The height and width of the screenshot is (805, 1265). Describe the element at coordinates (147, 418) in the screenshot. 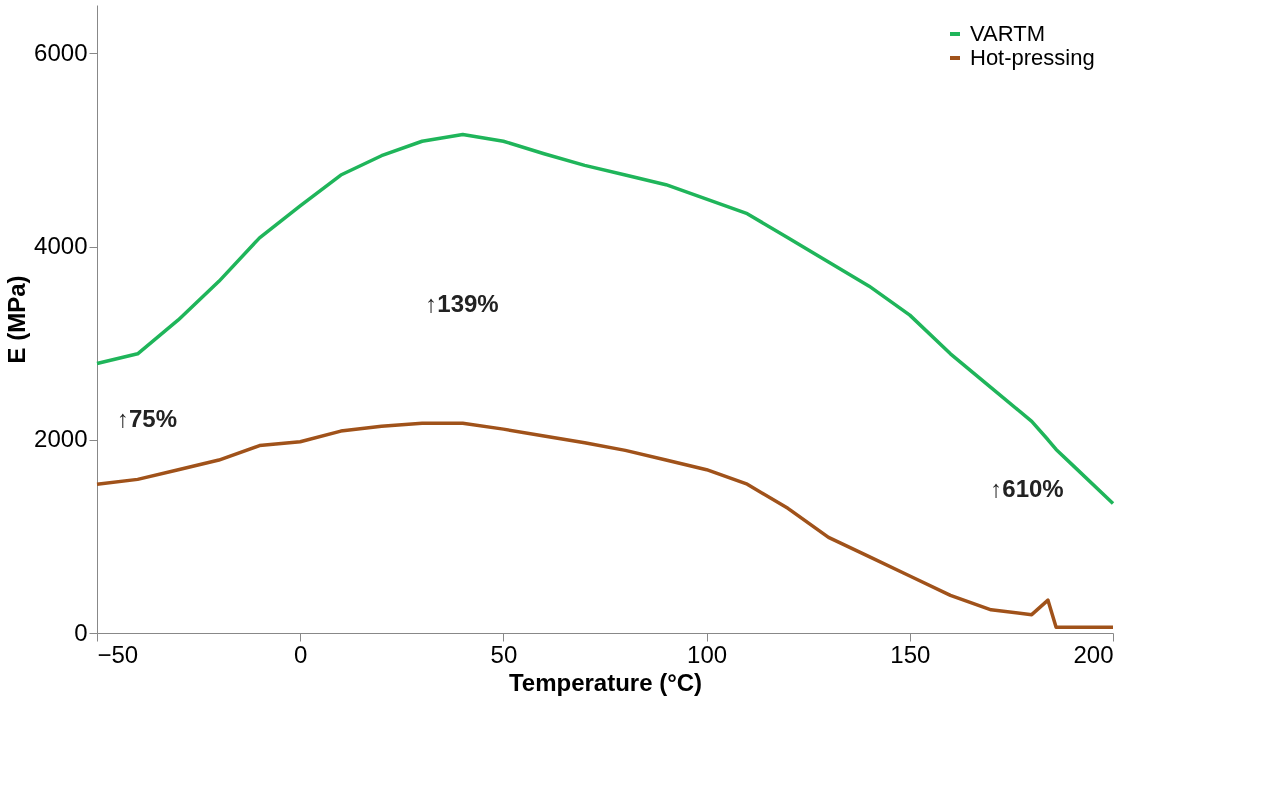

I see `annotation: ↑75%` at that location.